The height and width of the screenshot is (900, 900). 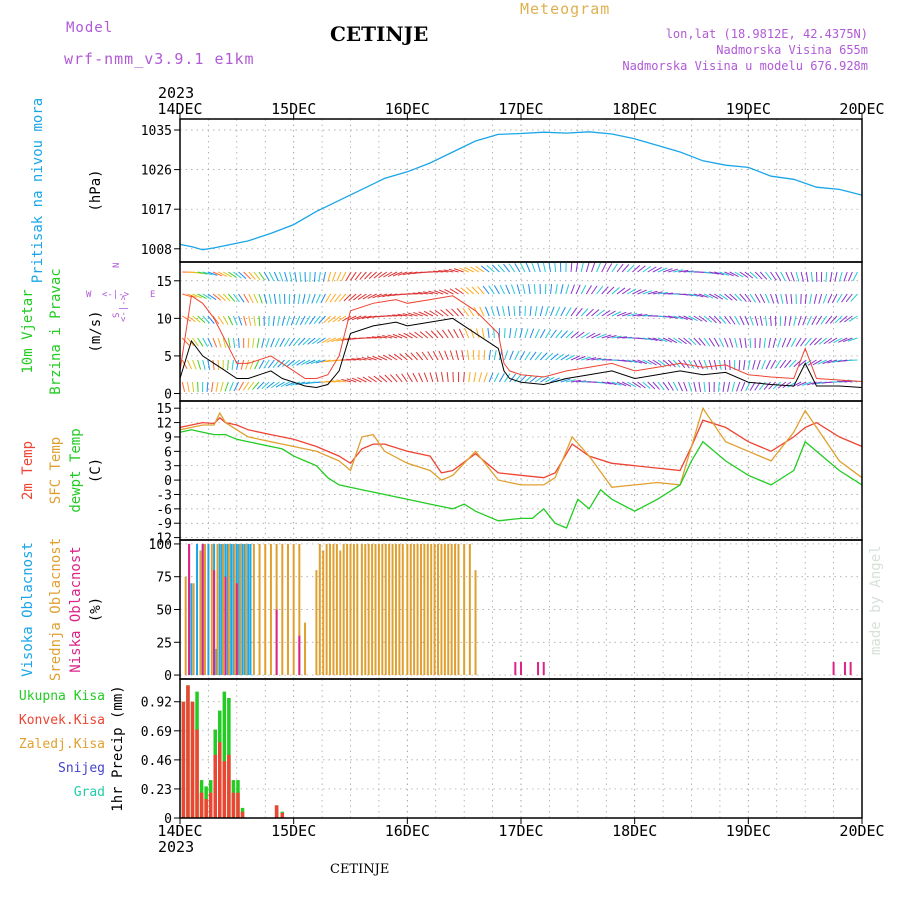 What do you see at coordinates (168, 481) in the screenshot?
I see `temperature-ytick-label: 0` at bounding box center [168, 481].